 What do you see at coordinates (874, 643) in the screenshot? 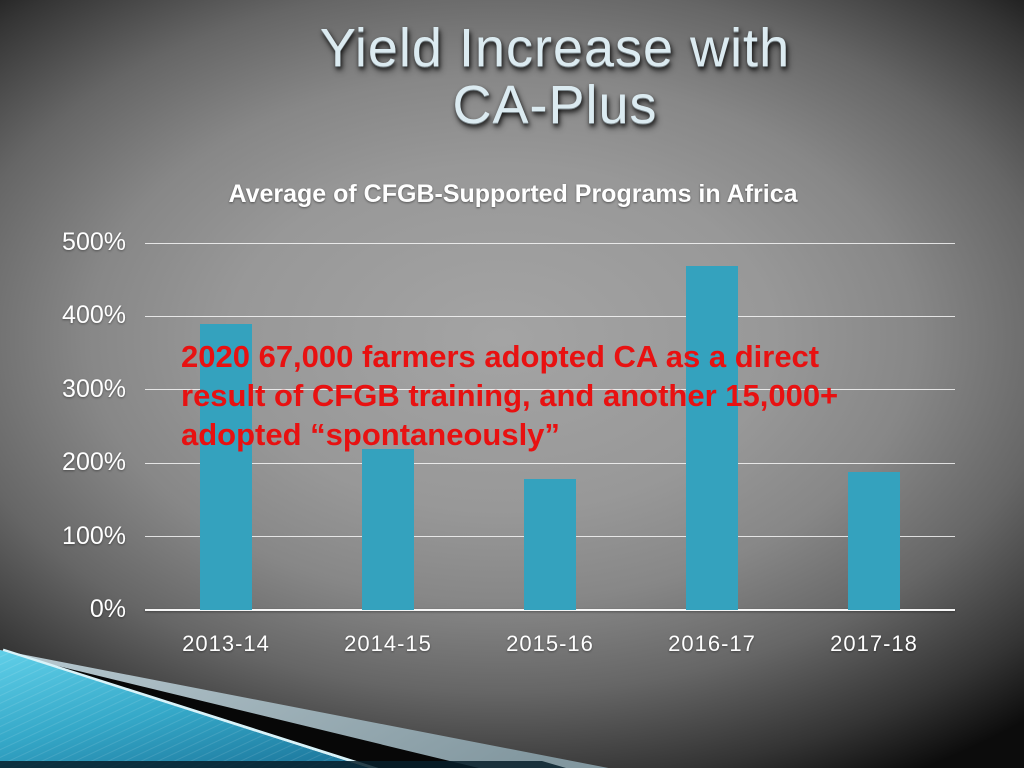
I see `x-axis-label: 2017-18` at bounding box center [874, 643].